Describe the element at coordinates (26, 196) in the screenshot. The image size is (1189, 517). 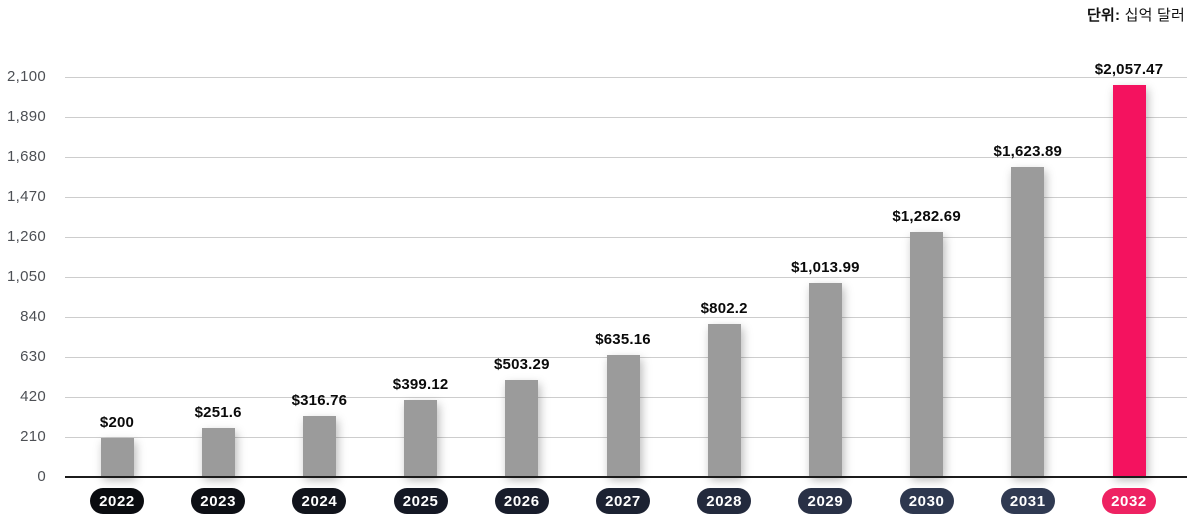
I see `y-axis-tick-label: 1,470` at that location.